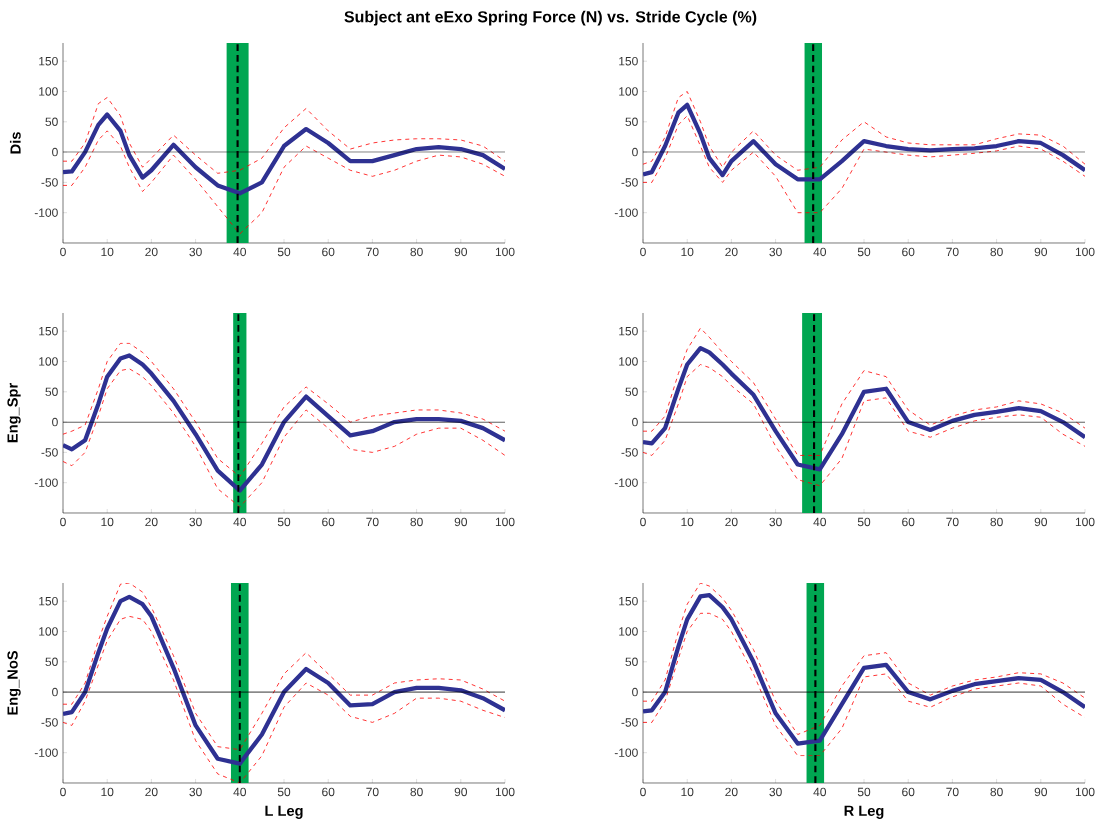 This screenshot has height=826, width=1101. I want to click on x-axis-title: L Leg, so click(284, 812).